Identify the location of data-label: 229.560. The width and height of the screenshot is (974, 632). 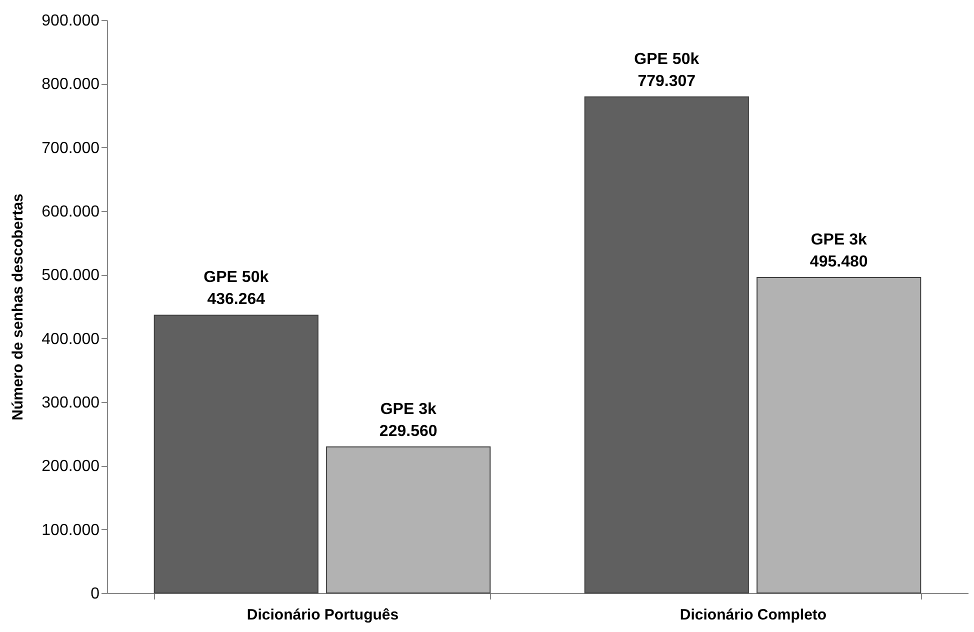
(408, 431).